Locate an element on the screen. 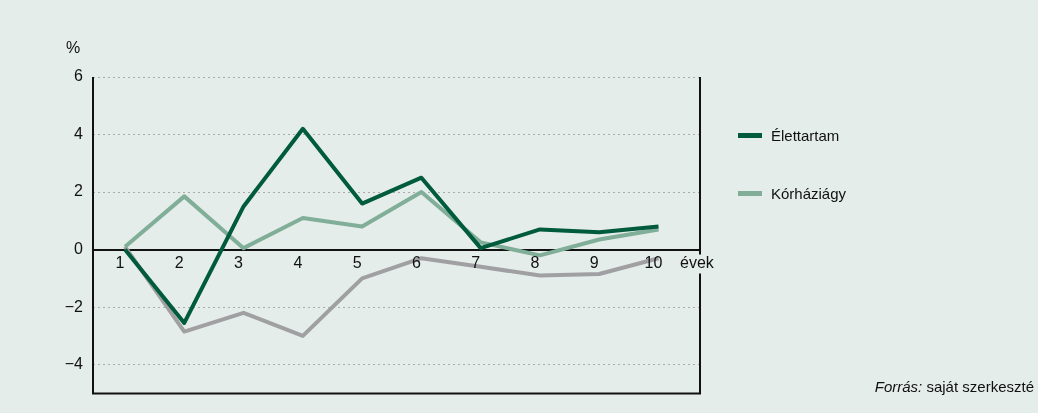 The height and width of the screenshot is (413, 1038). x-tick-label: 3 is located at coordinates (239, 262).